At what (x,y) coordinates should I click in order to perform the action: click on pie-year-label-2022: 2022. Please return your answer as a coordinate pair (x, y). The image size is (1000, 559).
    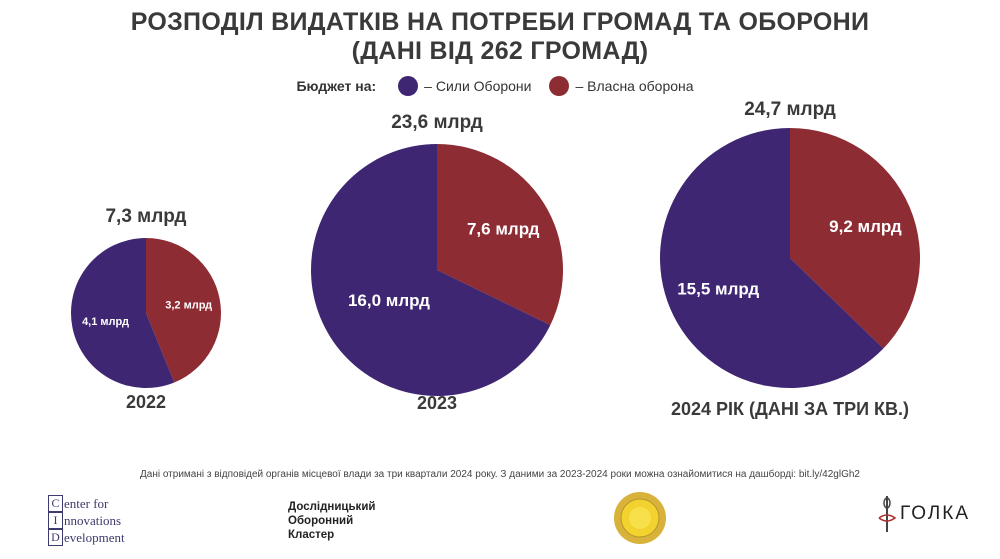
    Looking at the image, I should click on (146, 402).